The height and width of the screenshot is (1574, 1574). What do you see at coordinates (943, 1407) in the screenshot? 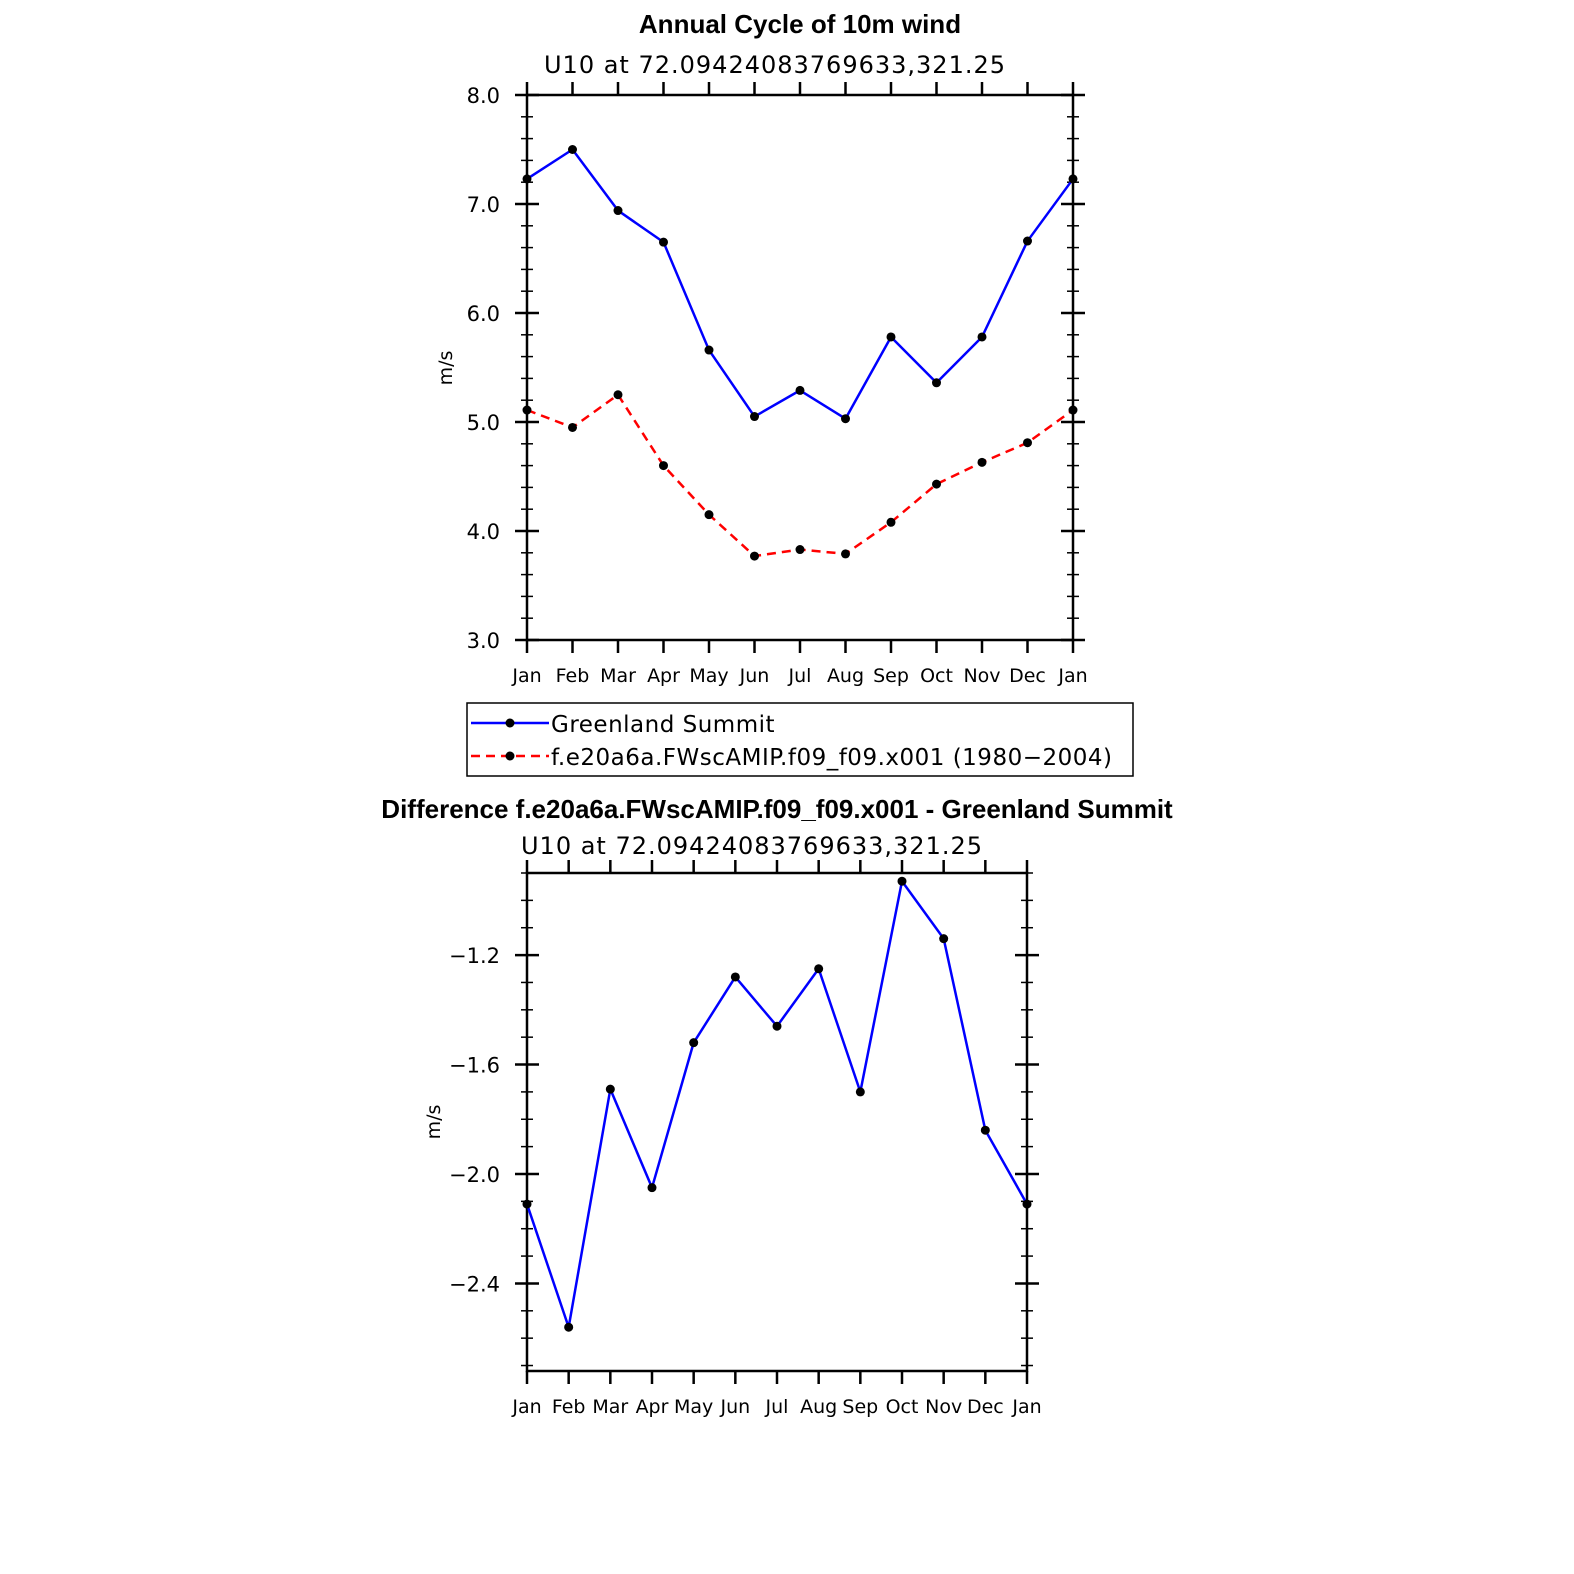
I see `chart2-xtick-label: Nov` at bounding box center [943, 1407].